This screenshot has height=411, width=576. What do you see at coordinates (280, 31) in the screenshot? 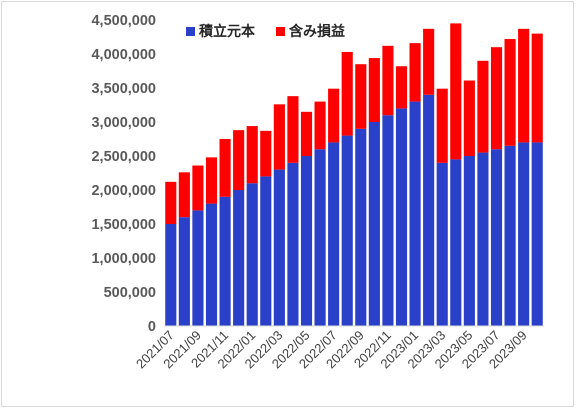
I see `legend-swatch-unrealized-pl` at bounding box center [280, 31].